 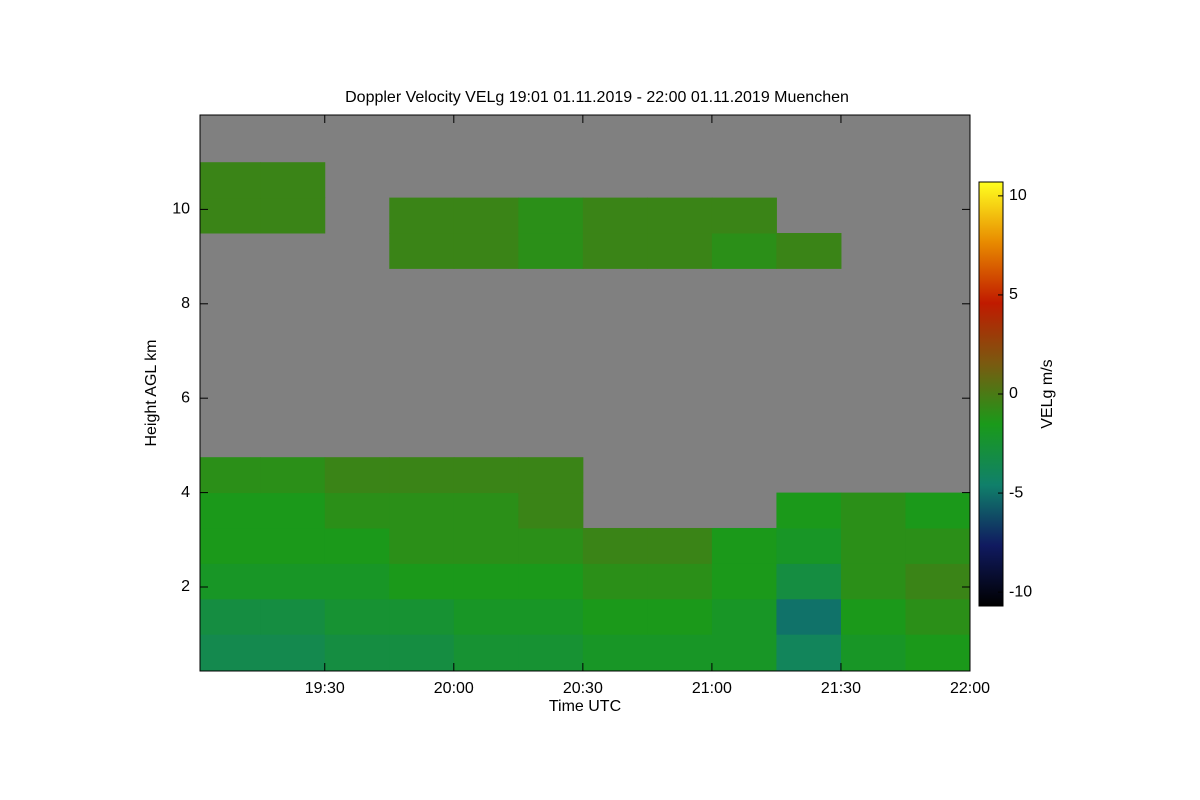 I want to click on x-tick-label: 22:00, so click(x=970, y=688).